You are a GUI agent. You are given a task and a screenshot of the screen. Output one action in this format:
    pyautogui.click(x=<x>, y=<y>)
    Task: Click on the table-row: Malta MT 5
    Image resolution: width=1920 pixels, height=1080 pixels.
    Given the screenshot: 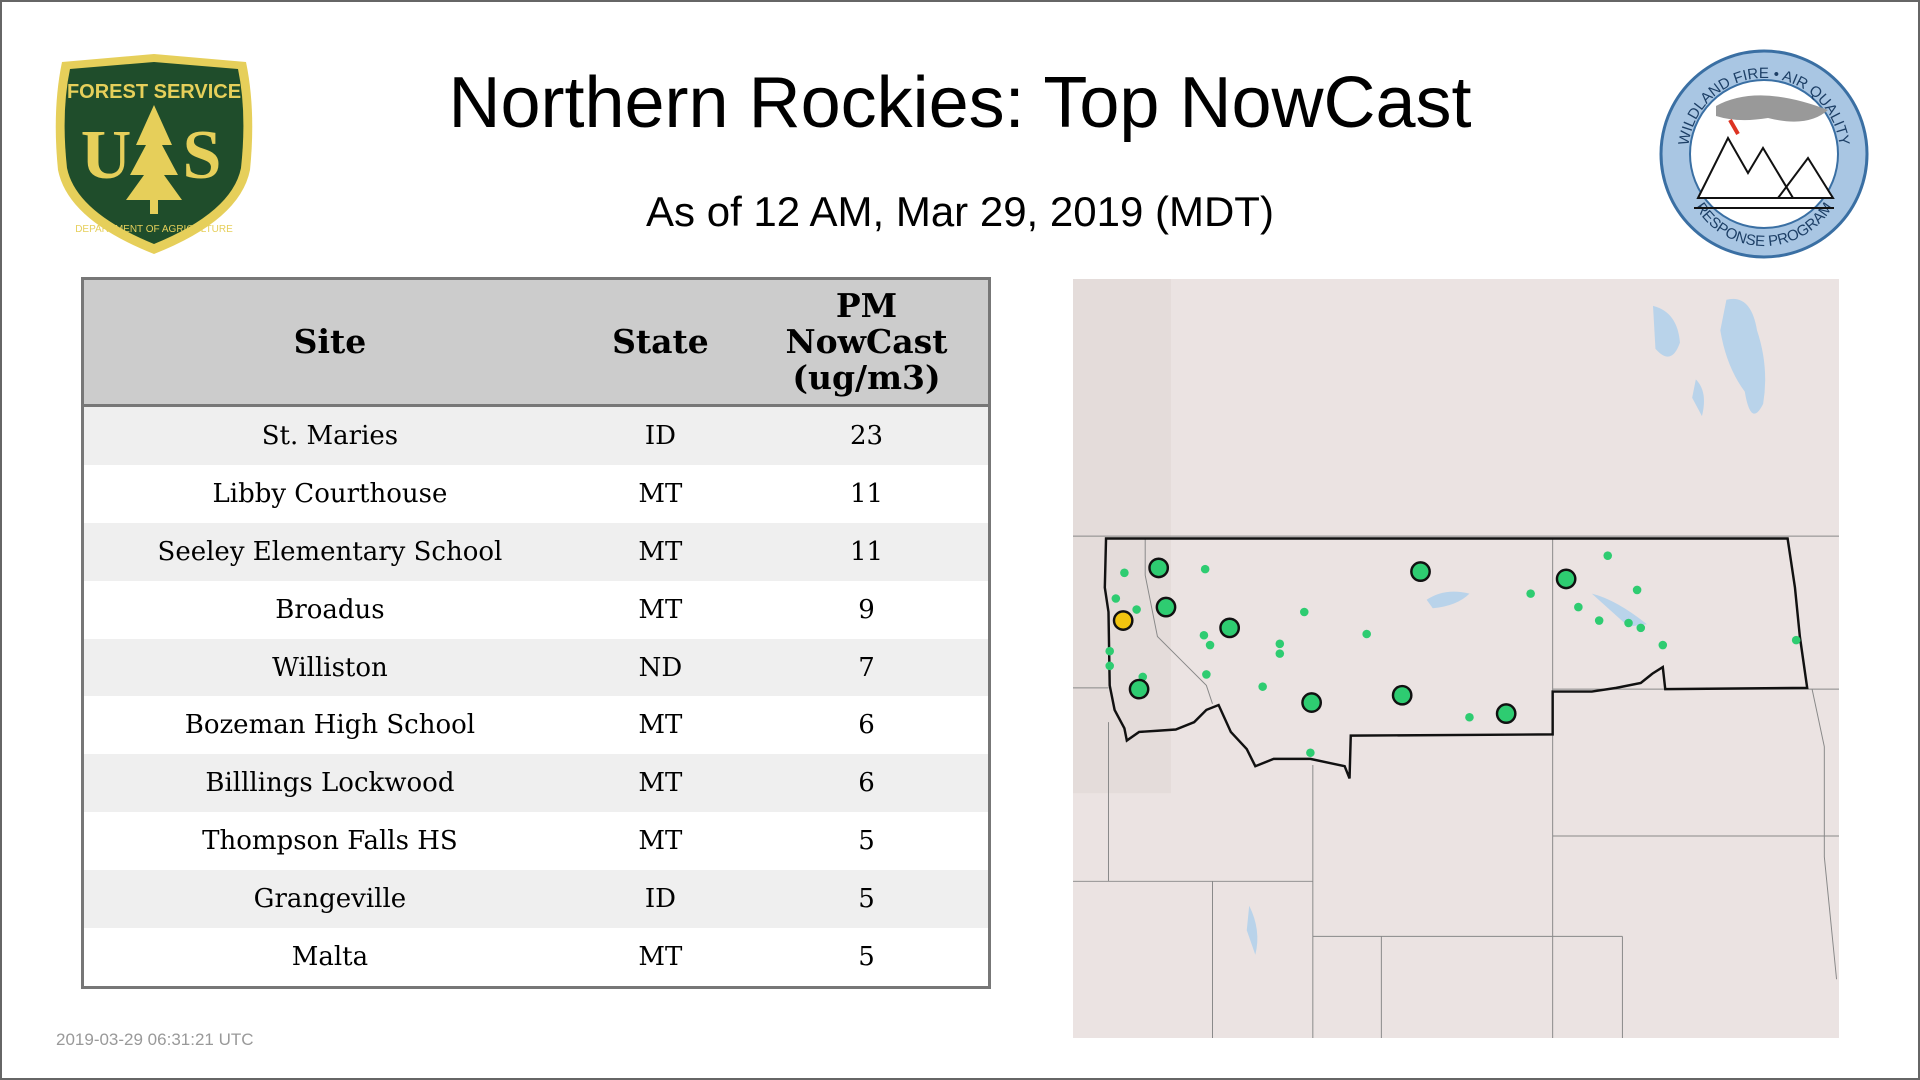 What is the action you would take?
    pyautogui.click(x=536, y=958)
    